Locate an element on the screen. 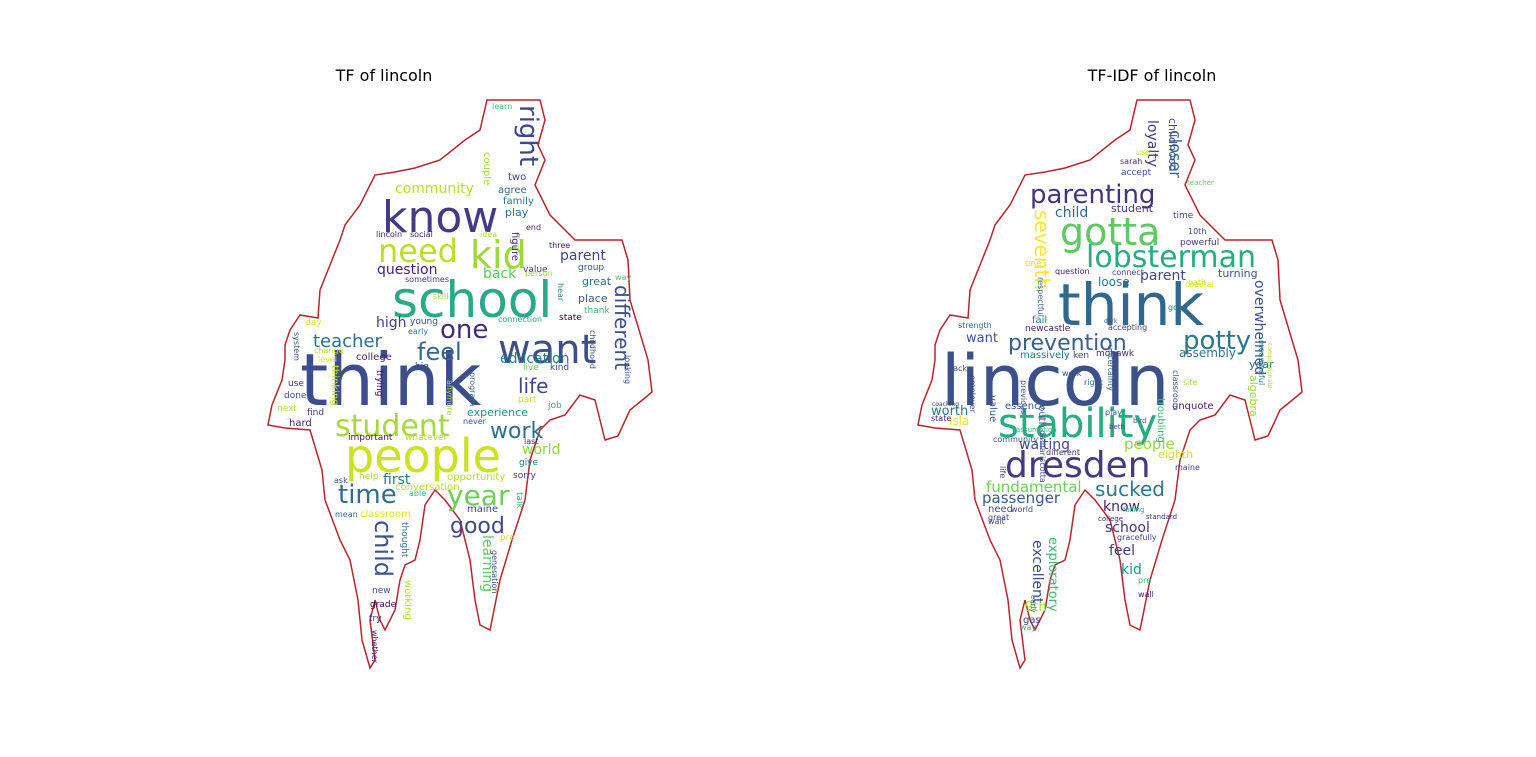  word: child is located at coordinates (383, 548).